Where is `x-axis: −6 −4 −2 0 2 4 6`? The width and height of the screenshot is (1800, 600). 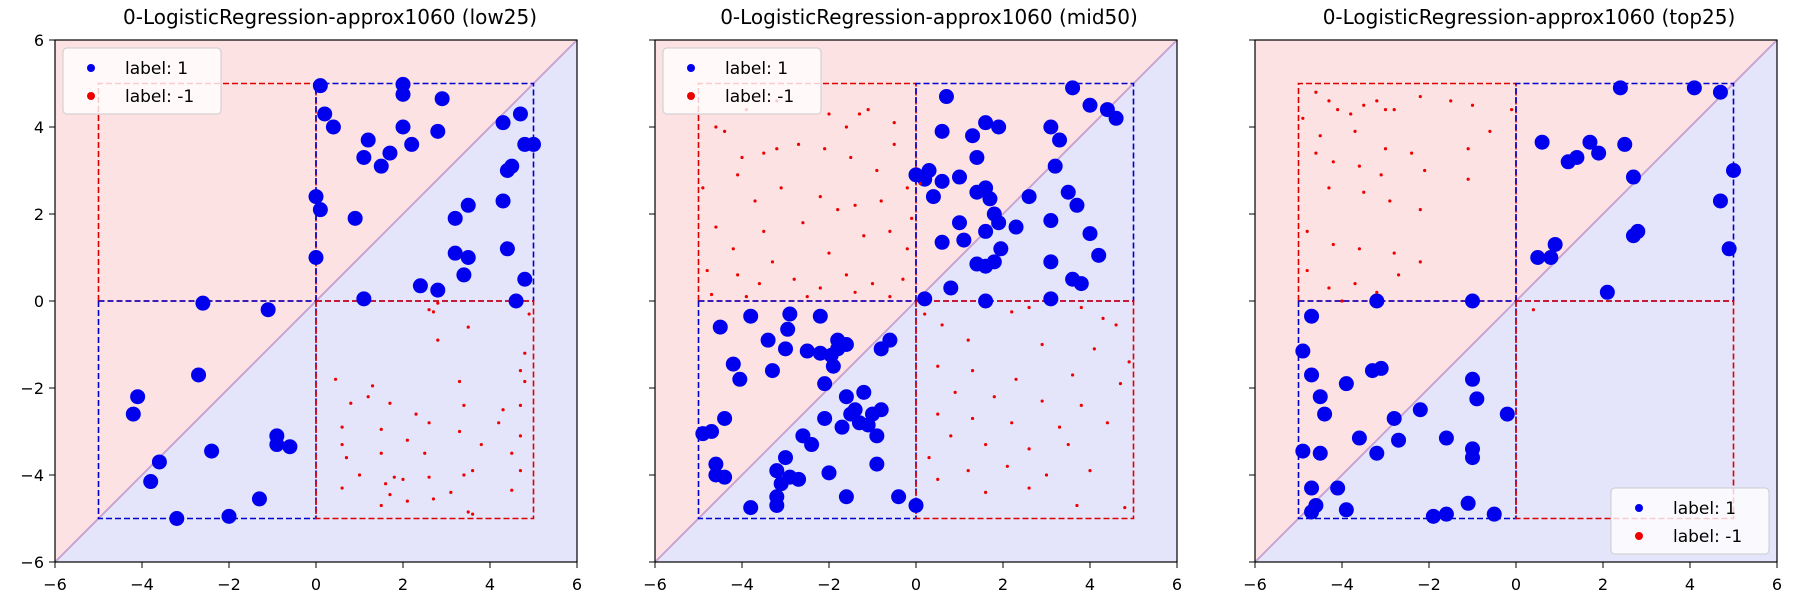
x-axis: −6 −4 −2 0 2 4 6 is located at coordinates (312, 578).